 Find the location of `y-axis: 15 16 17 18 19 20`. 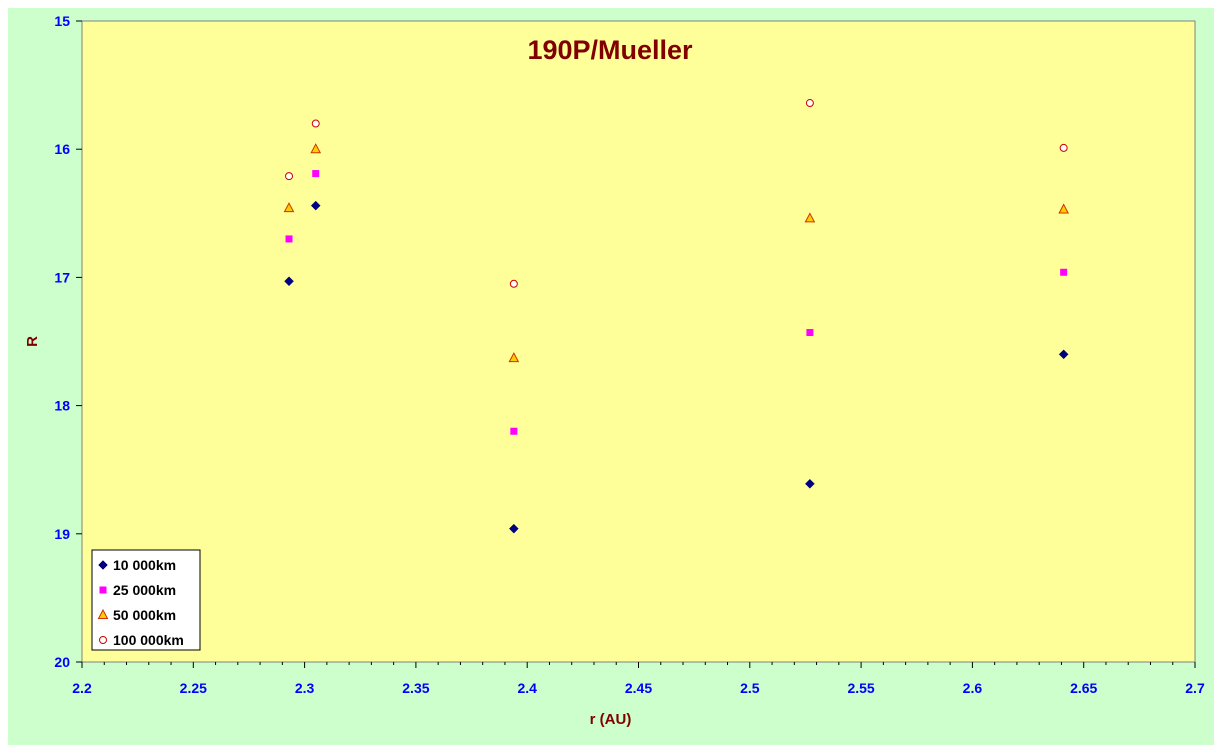

y-axis: 15 16 17 18 19 20 is located at coordinates (68, 341).